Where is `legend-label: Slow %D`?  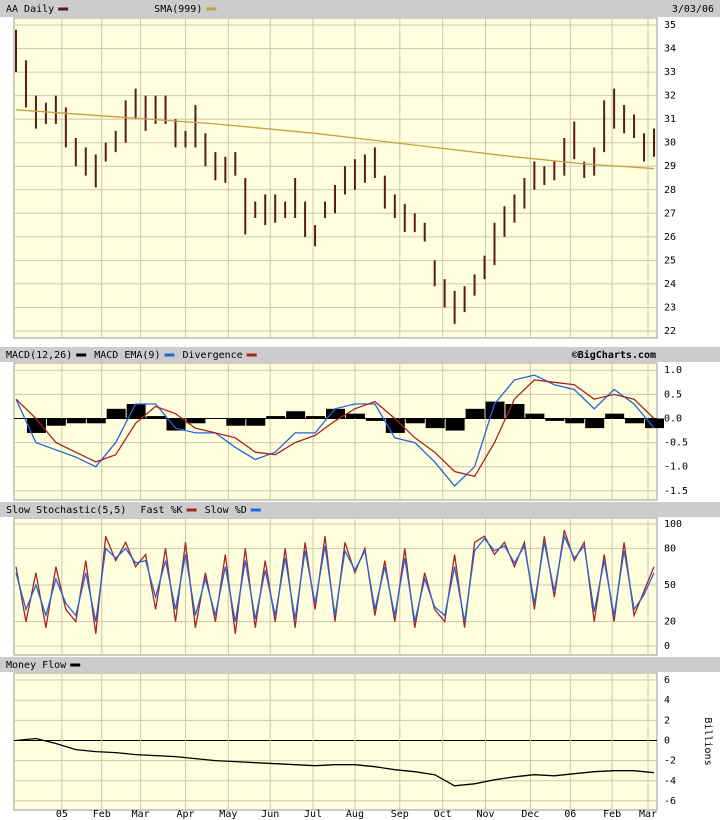
legend-label: Slow %D is located at coordinates (226, 510).